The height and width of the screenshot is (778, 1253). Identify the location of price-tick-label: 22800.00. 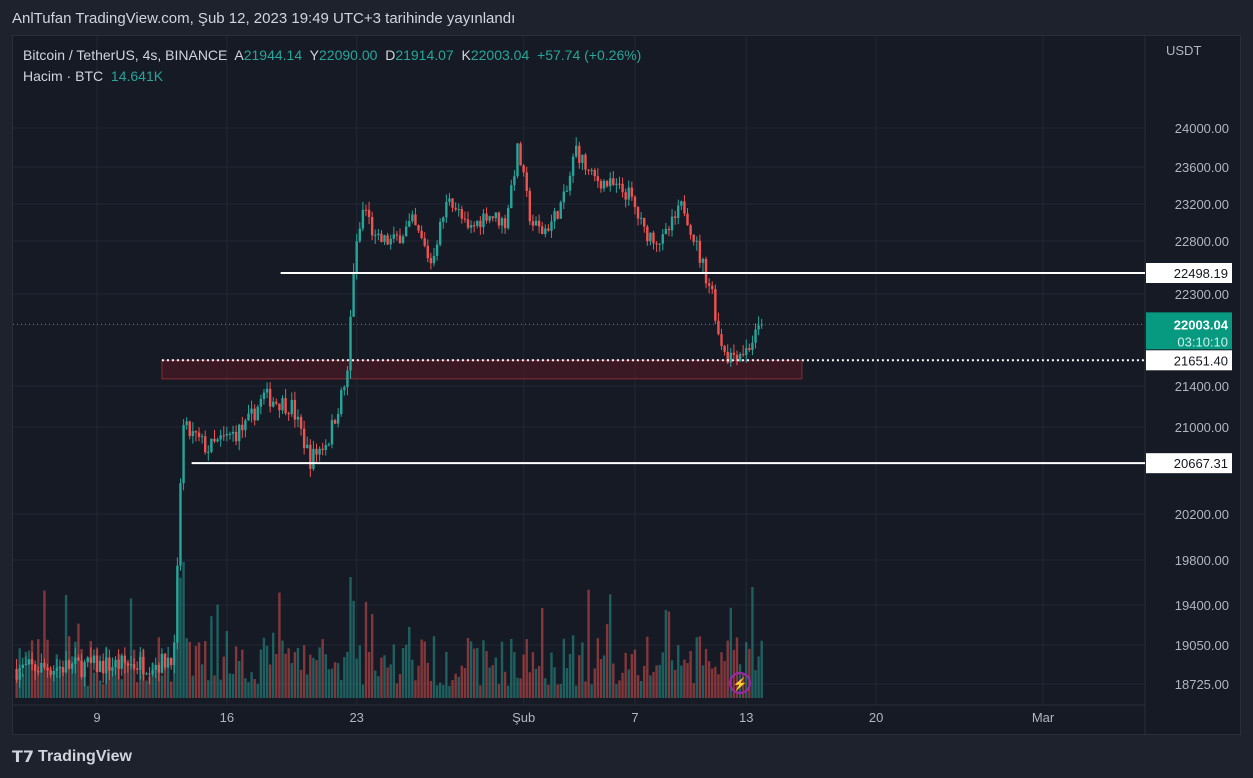
(1202, 241).